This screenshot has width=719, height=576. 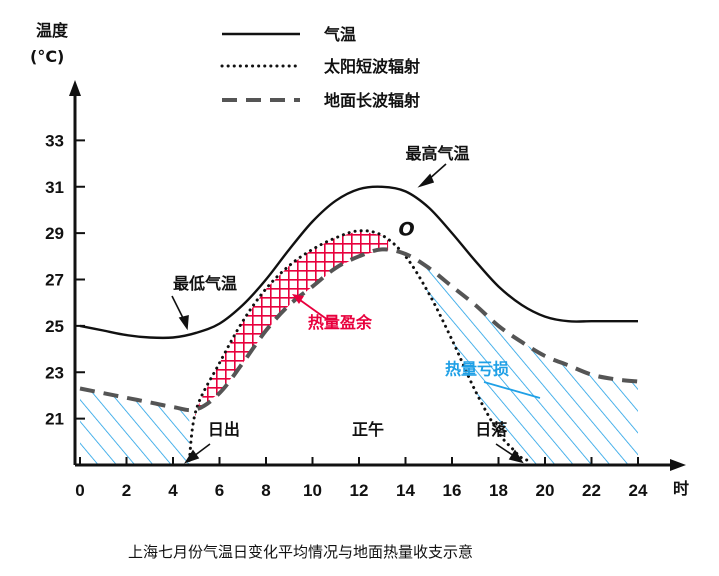 What do you see at coordinates (300, 552) in the screenshot?
I see `figure-caption: 上海七月份气温日变化平均情况与地面热量收支示意` at bounding box center [300, 552].